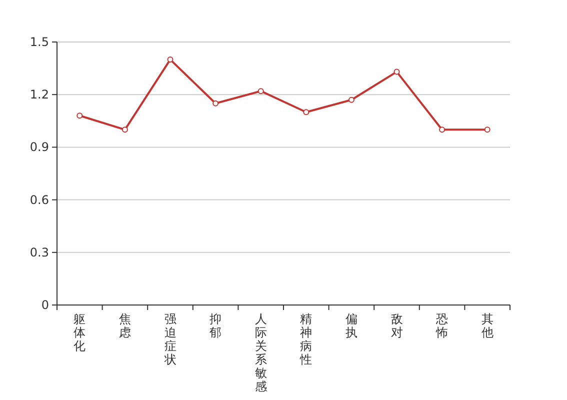 Image resolution: width=567 pixels, height=400 pixels. I want to click on y-tick-label: 0.3, so click(39, 252).